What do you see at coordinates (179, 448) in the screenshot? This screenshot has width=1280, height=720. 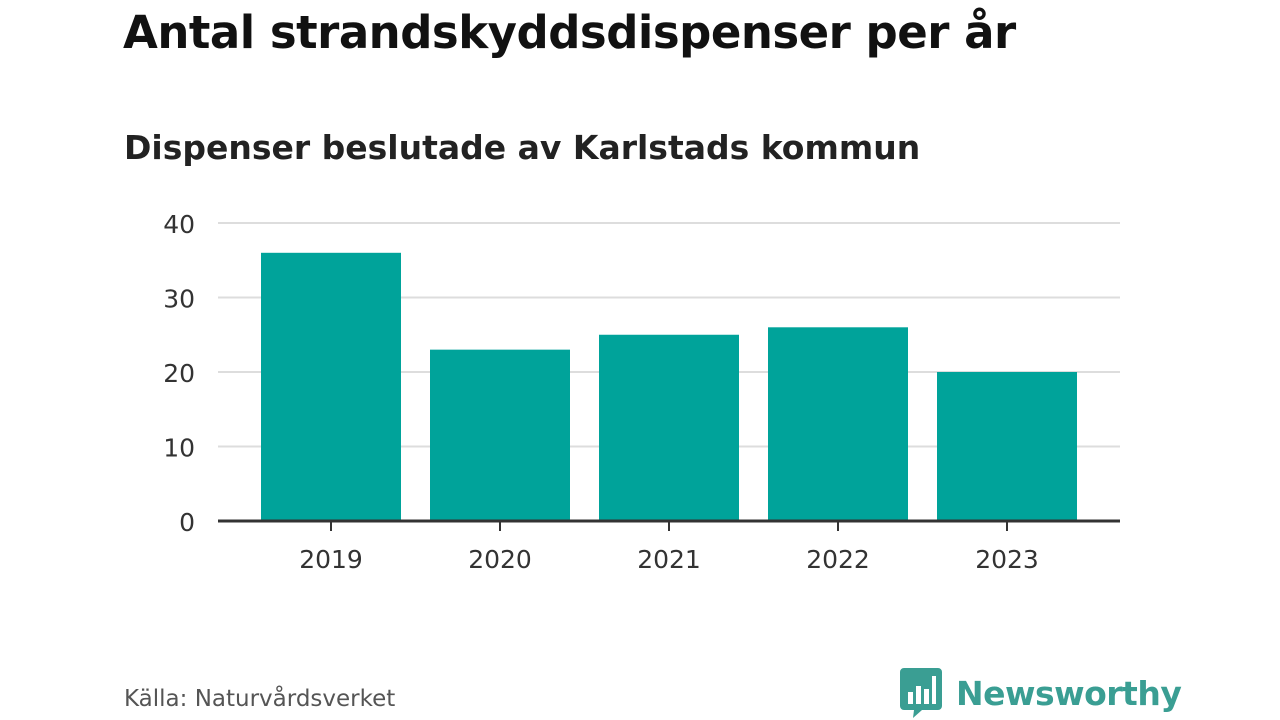 I see `y-tick-label: 10` at bounding box center [179, 448].